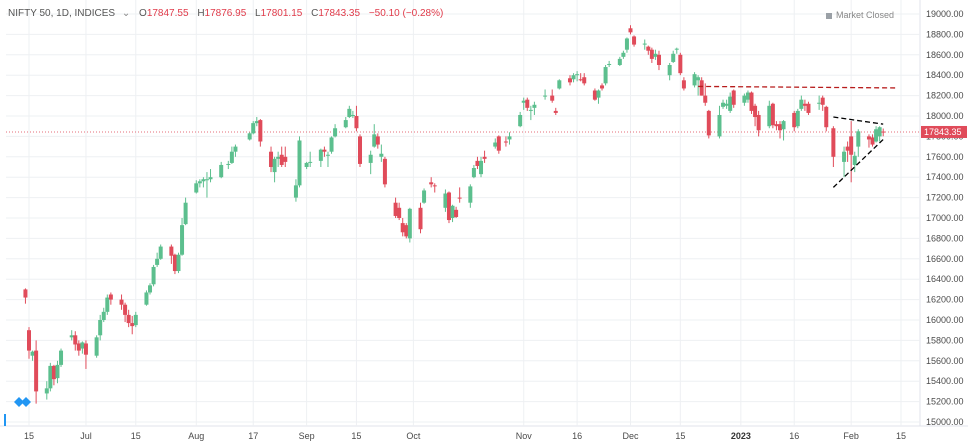 The height and width of the screenshot is (446, 968). What do you see at coordinates (859, 15) in the screenshot?
I see `market-status: Market Closed` at bounding box center [859, 15].